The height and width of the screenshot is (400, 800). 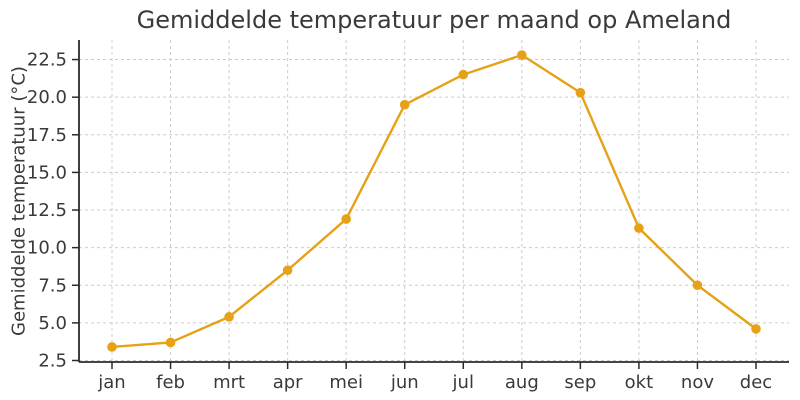 What do you see at coordinates (288, 382) in the screenshot?
I see `x-tick-label: apr` at bounding box center [288, 382].